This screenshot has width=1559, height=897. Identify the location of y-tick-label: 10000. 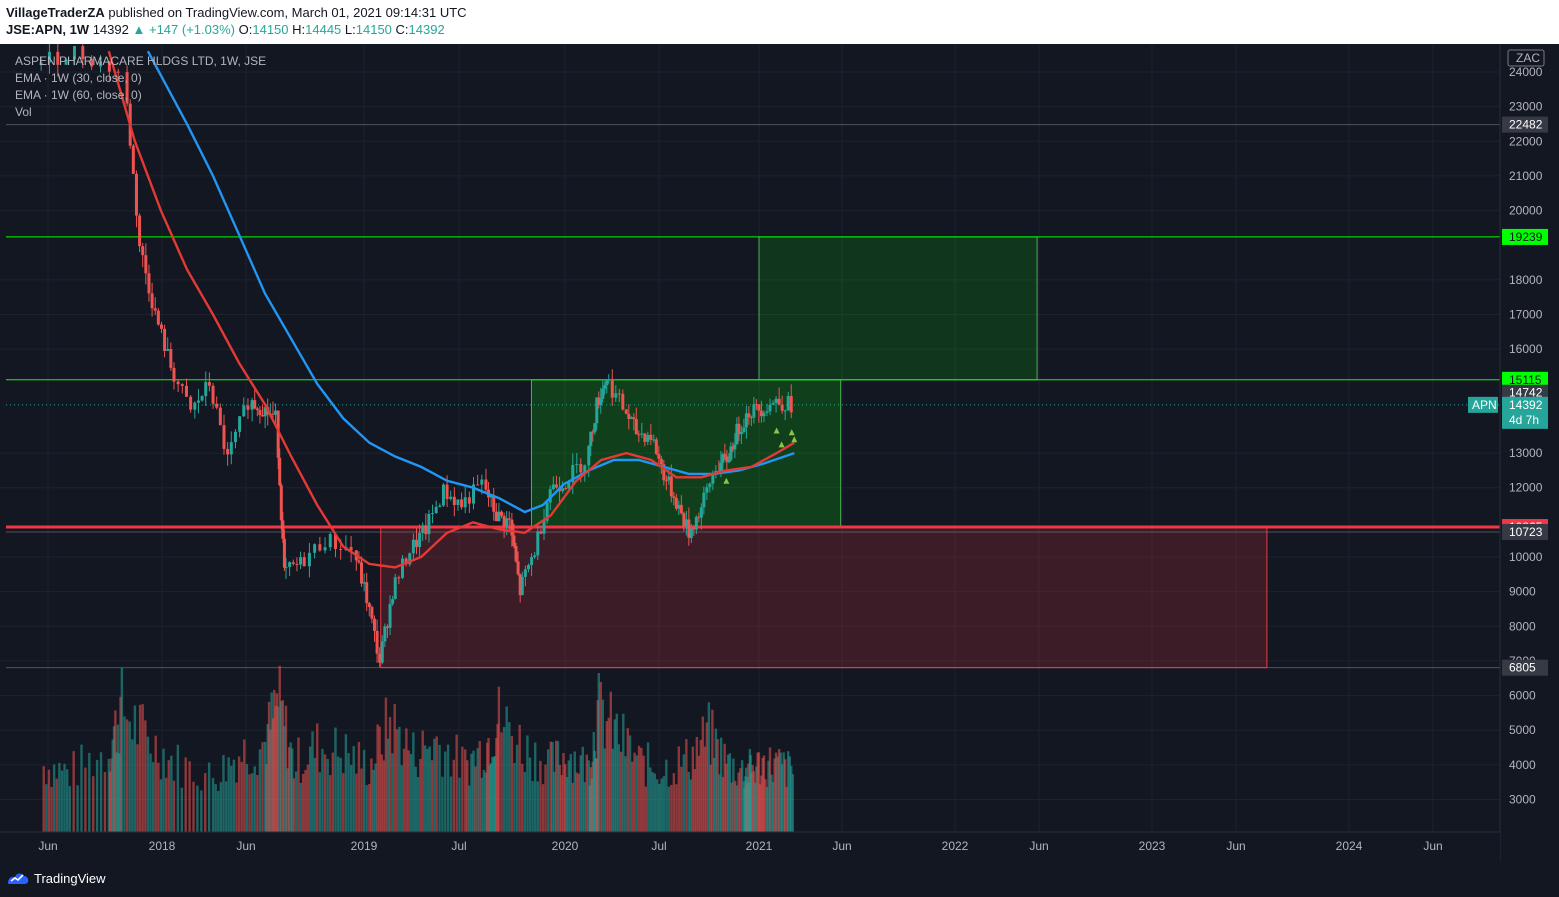
(1526, 557).